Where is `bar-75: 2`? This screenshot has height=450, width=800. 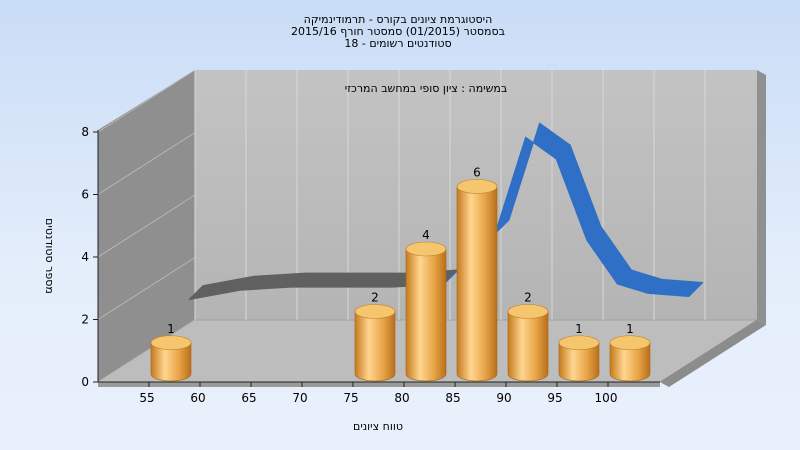
bar-75: 2 is located at coordinates (375, 336).